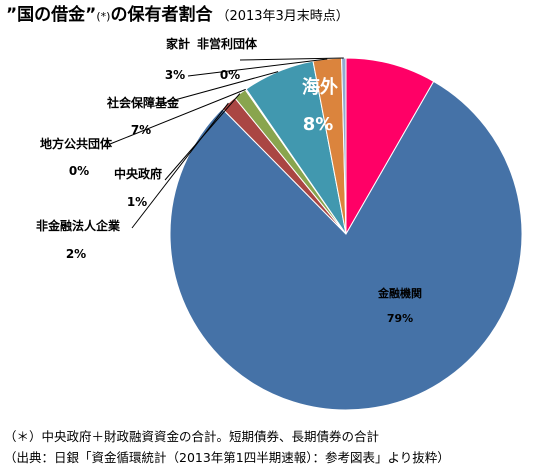 This screenshot has width=559, height=473. Describe the element at coordinates (230, 75) in the screenshot. I see `slice-percent-hieiri: 0%` at that location.